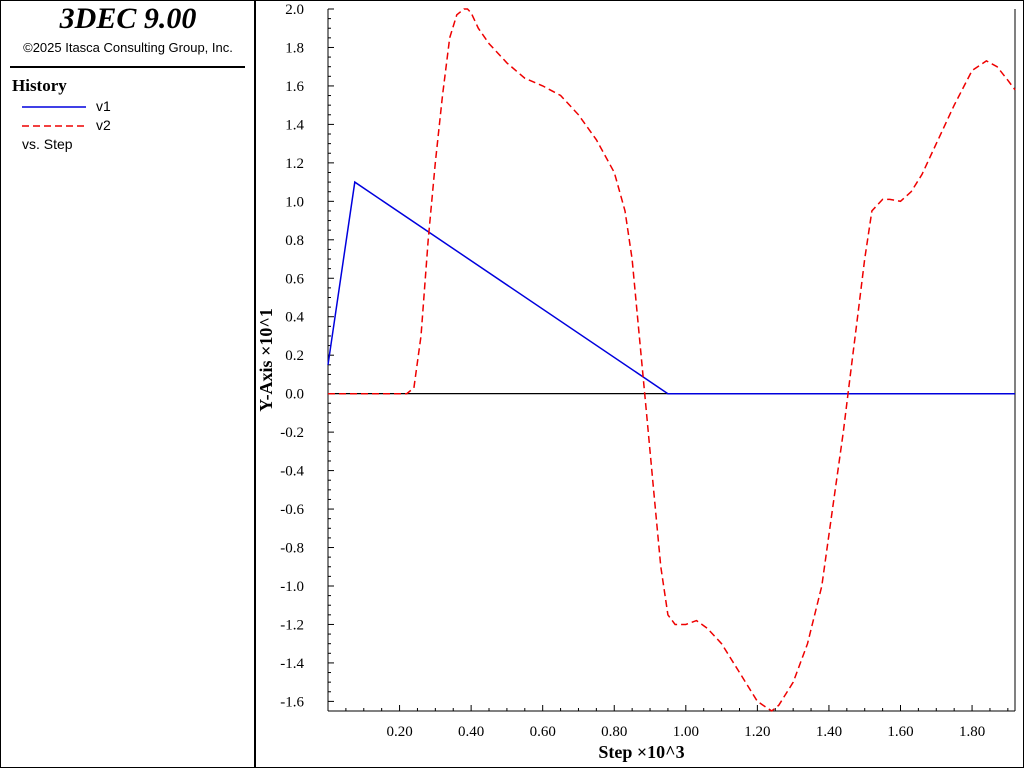  Describe the element at coordinates (292, 549) in the screenshot. I see `y-tick-label: -0.8` at that location.